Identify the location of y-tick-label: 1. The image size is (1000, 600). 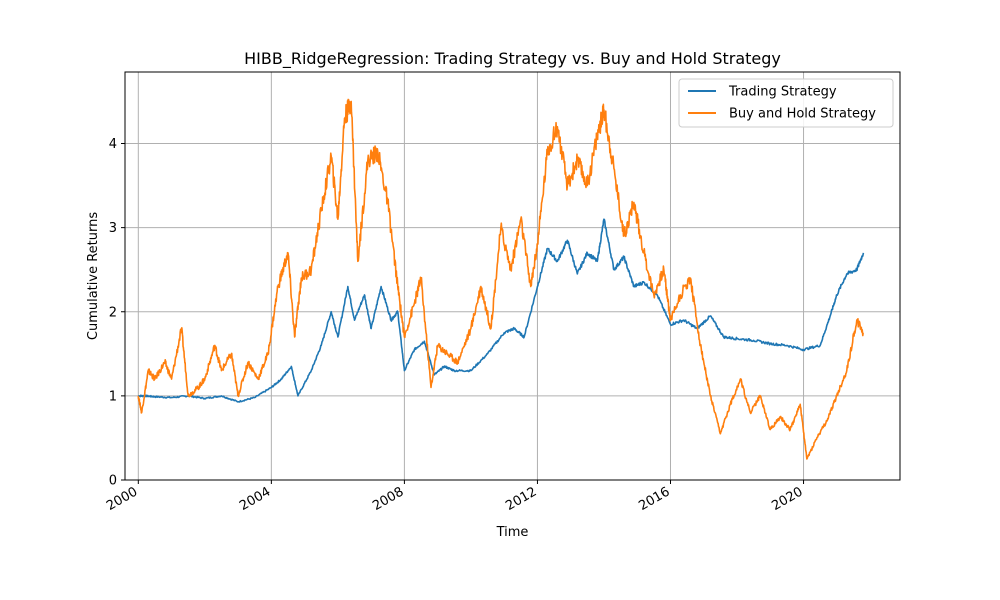
(113, 396).